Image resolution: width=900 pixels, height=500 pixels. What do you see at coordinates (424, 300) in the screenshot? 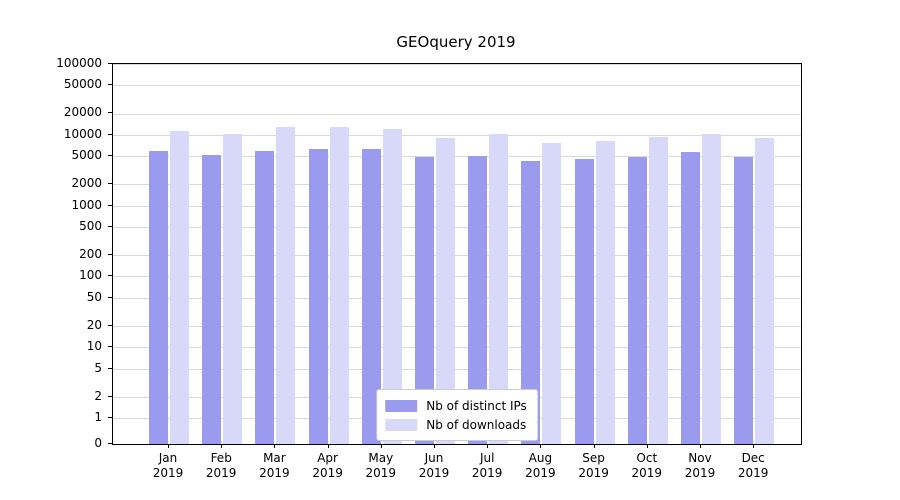
I see `bar-distinct-ips-jun` at bounding box center [424, 300].